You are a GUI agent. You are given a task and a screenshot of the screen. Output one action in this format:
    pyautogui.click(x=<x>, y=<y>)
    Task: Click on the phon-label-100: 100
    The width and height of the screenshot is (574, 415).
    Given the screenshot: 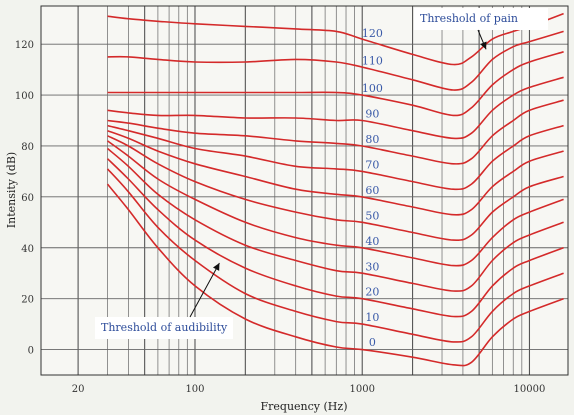 What is the action you would take?
    pyautogui.click(x=372, y=88)
    